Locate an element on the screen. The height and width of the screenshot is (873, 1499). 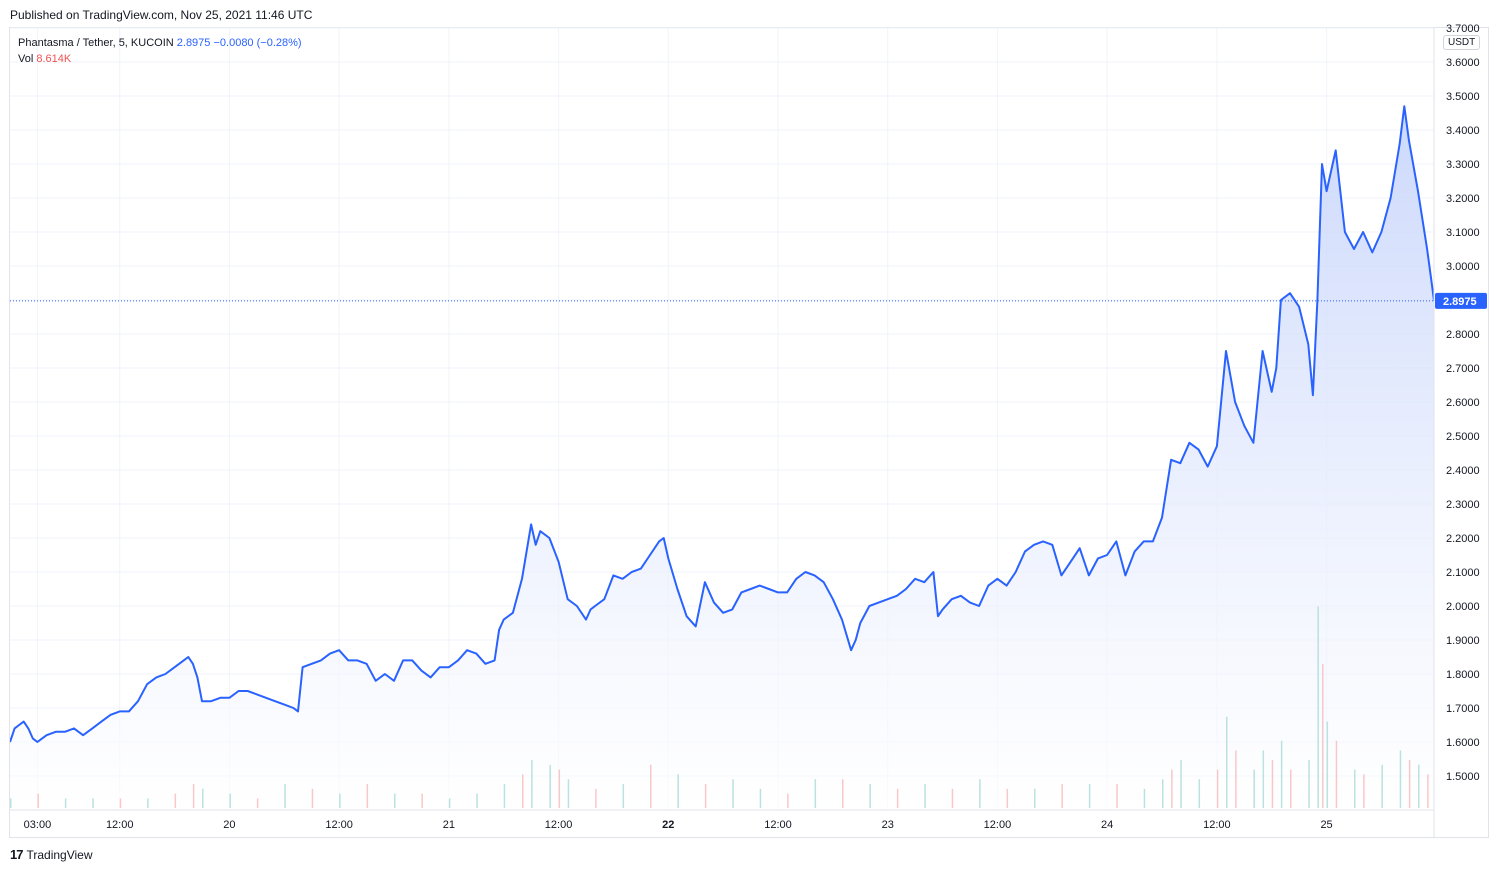
y-tick-label: 3.0000 is located at coordinates (1463, 267).